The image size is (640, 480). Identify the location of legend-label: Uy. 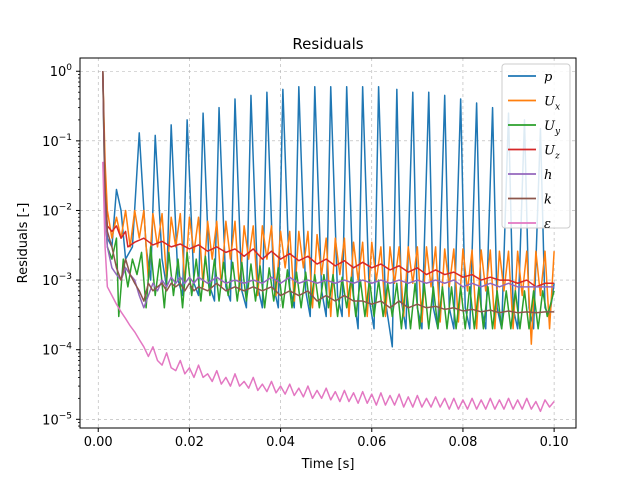
(552, 128).